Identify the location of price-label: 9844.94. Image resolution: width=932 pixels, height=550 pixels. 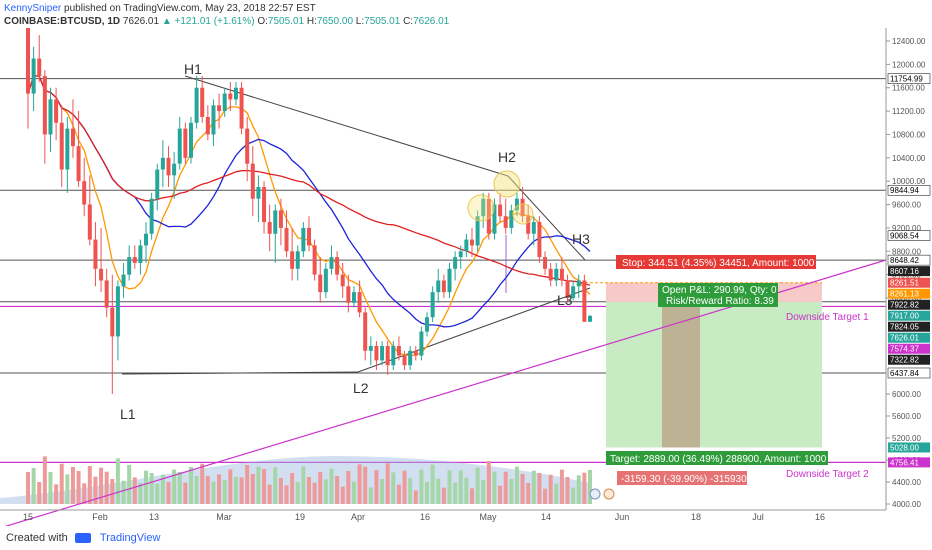
(909, 190).